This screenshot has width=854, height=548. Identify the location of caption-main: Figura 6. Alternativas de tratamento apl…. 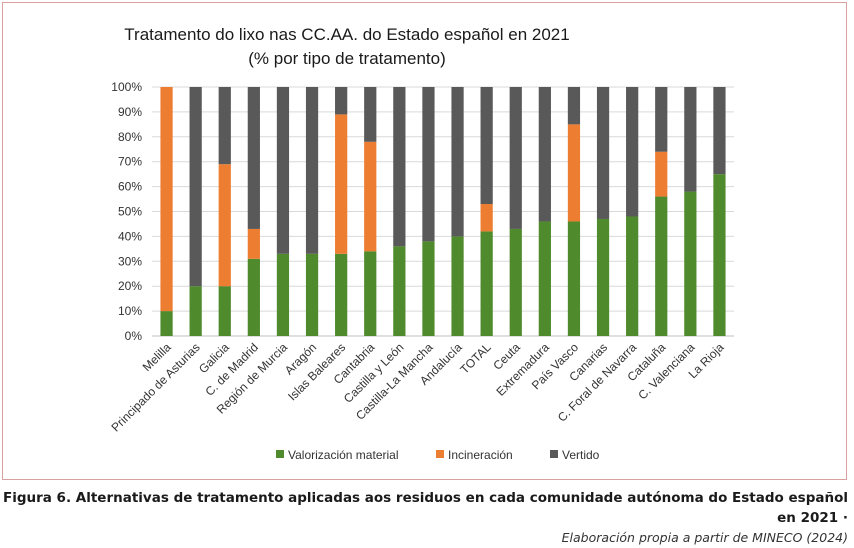
(425, 508).